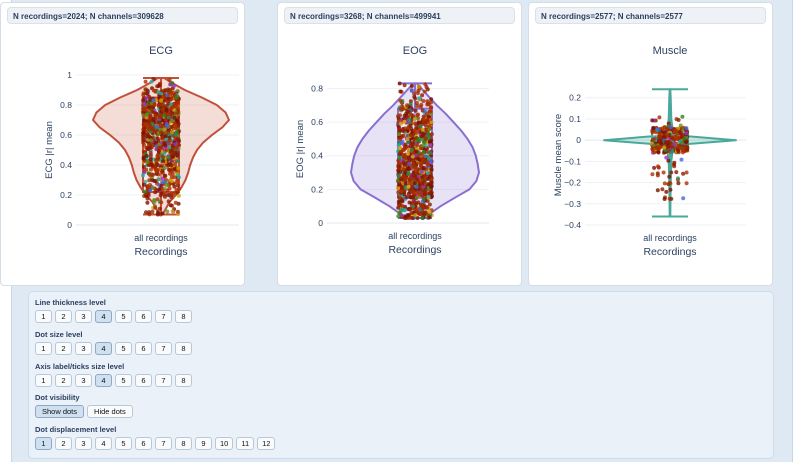  I want to click on axis-label-size-option-button: 3, so click(83, 380).